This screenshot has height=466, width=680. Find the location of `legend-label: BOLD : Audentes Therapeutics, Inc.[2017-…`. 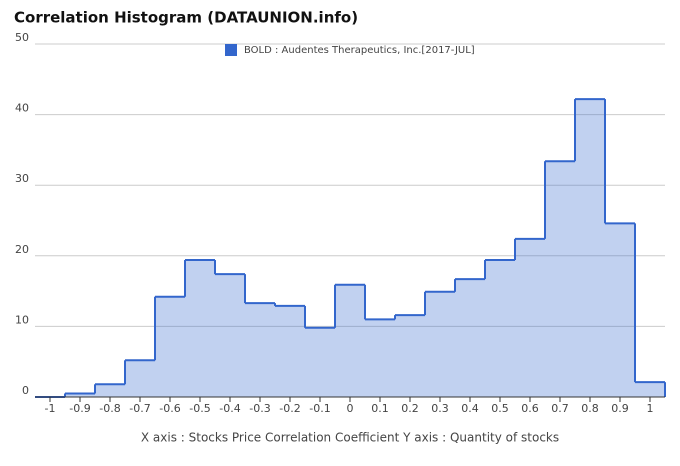

legend-label: BOLD : Audentes Therapeutics, Inc.[2017-… is located at coordinates (359, 50).